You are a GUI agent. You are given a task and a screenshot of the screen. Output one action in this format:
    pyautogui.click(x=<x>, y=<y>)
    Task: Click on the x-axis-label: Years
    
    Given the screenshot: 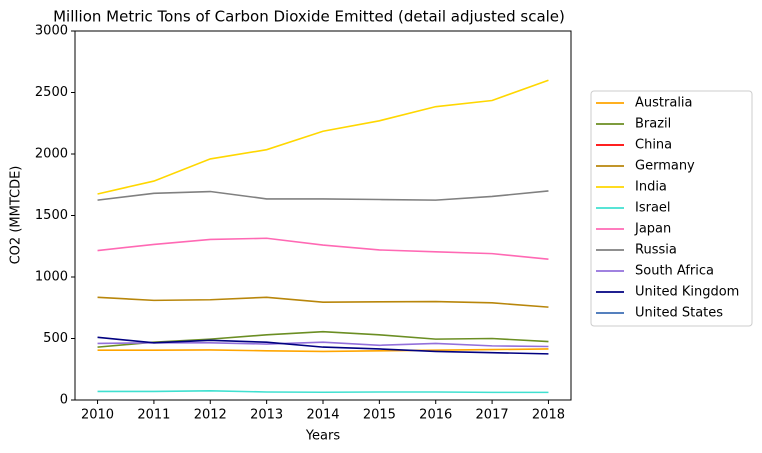 What is the action you would take?
    pyautogui.click(x=323, y=436)
    